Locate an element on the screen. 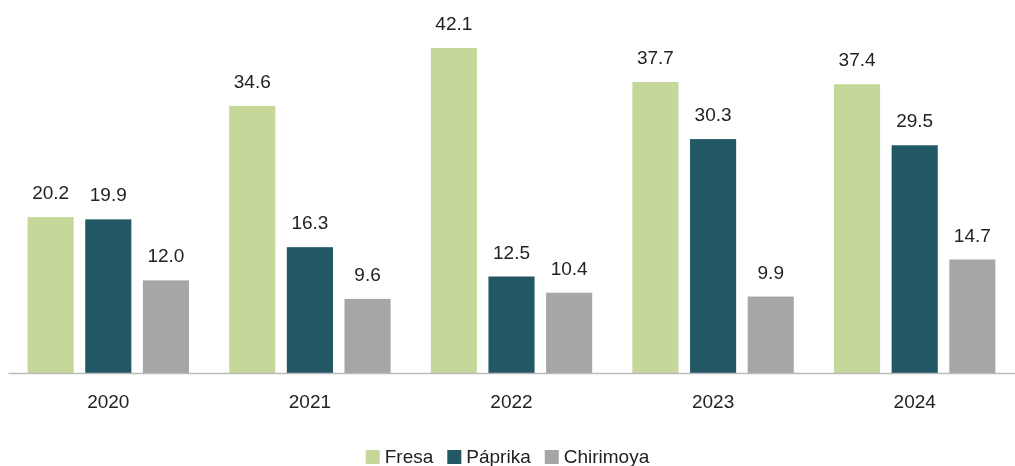 The width and height of the screenshot is (1015, 466). data-label: 20.2 is located at coordinates (51, 193).